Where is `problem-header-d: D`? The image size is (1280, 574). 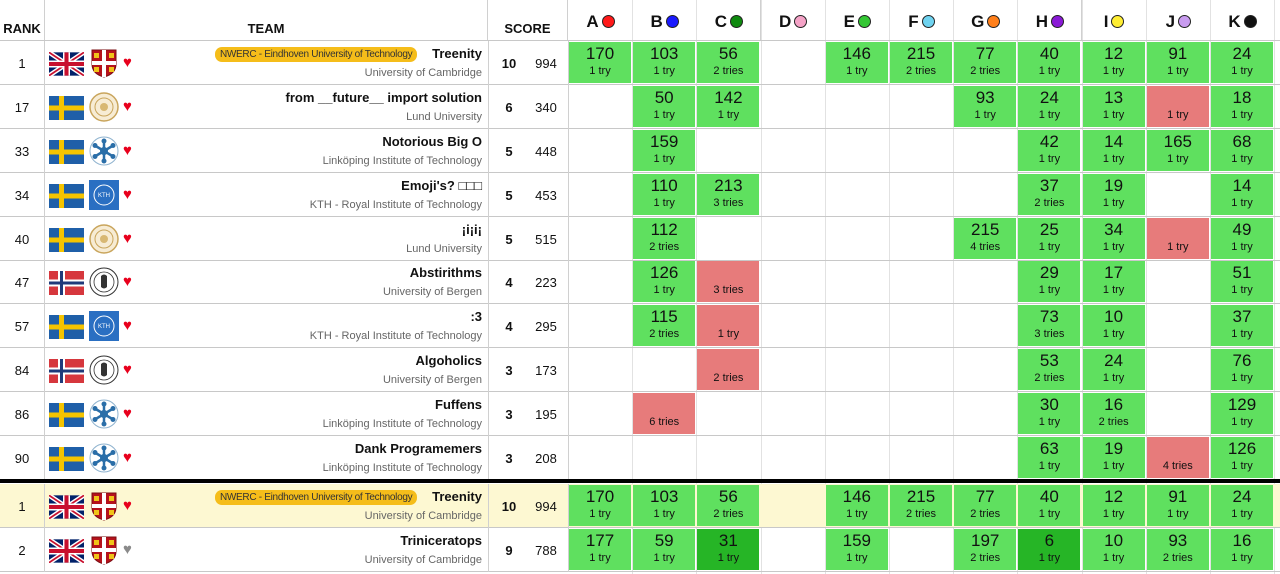
problem-header-d: D is located at coordinates (794, 20).